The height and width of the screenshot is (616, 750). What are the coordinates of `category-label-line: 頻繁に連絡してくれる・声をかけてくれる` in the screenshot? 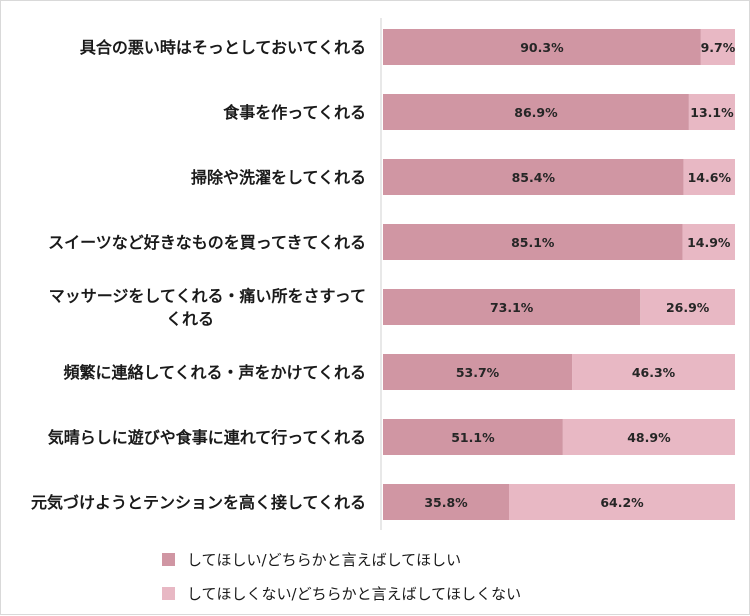 It's located at (214, 372).